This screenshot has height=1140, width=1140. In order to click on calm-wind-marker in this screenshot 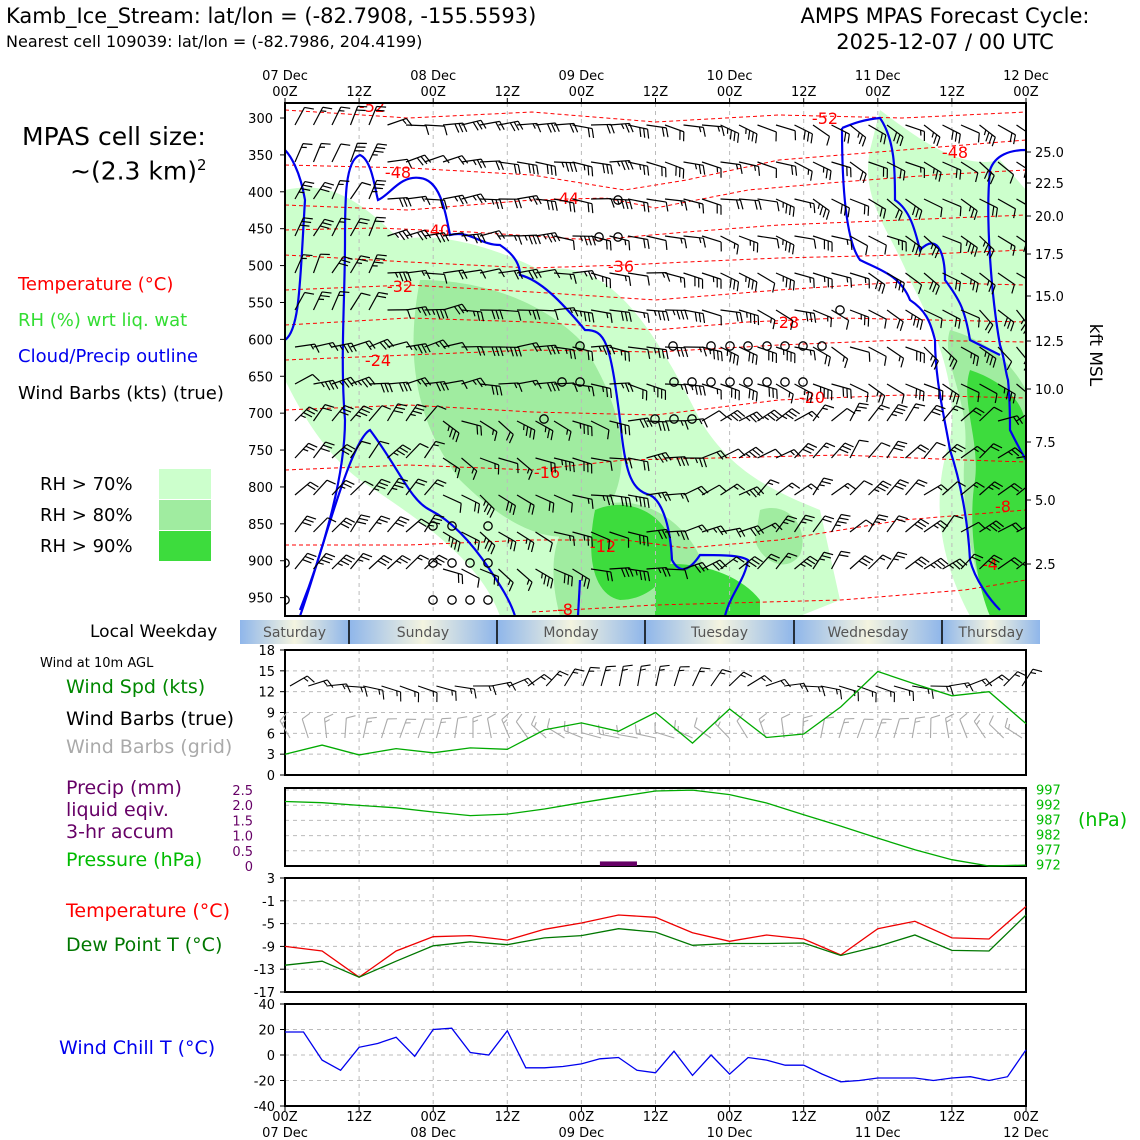, I will do `click(452, 526)`.